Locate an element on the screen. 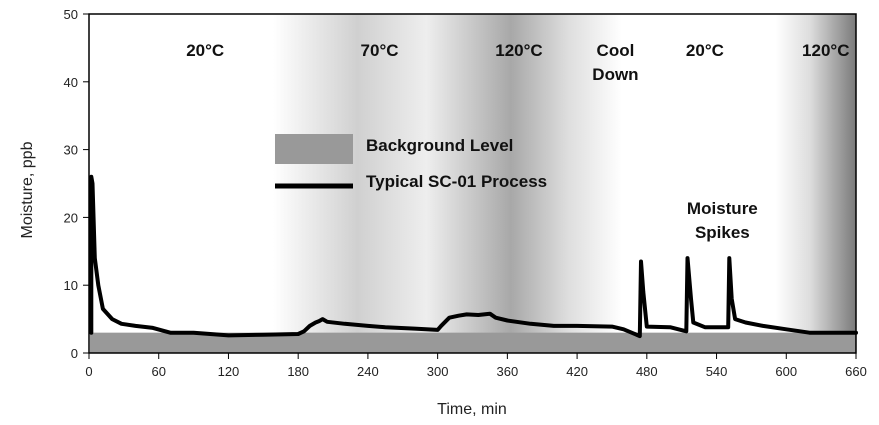  x-tick-label: 0 is located at coordinates (88, 371).